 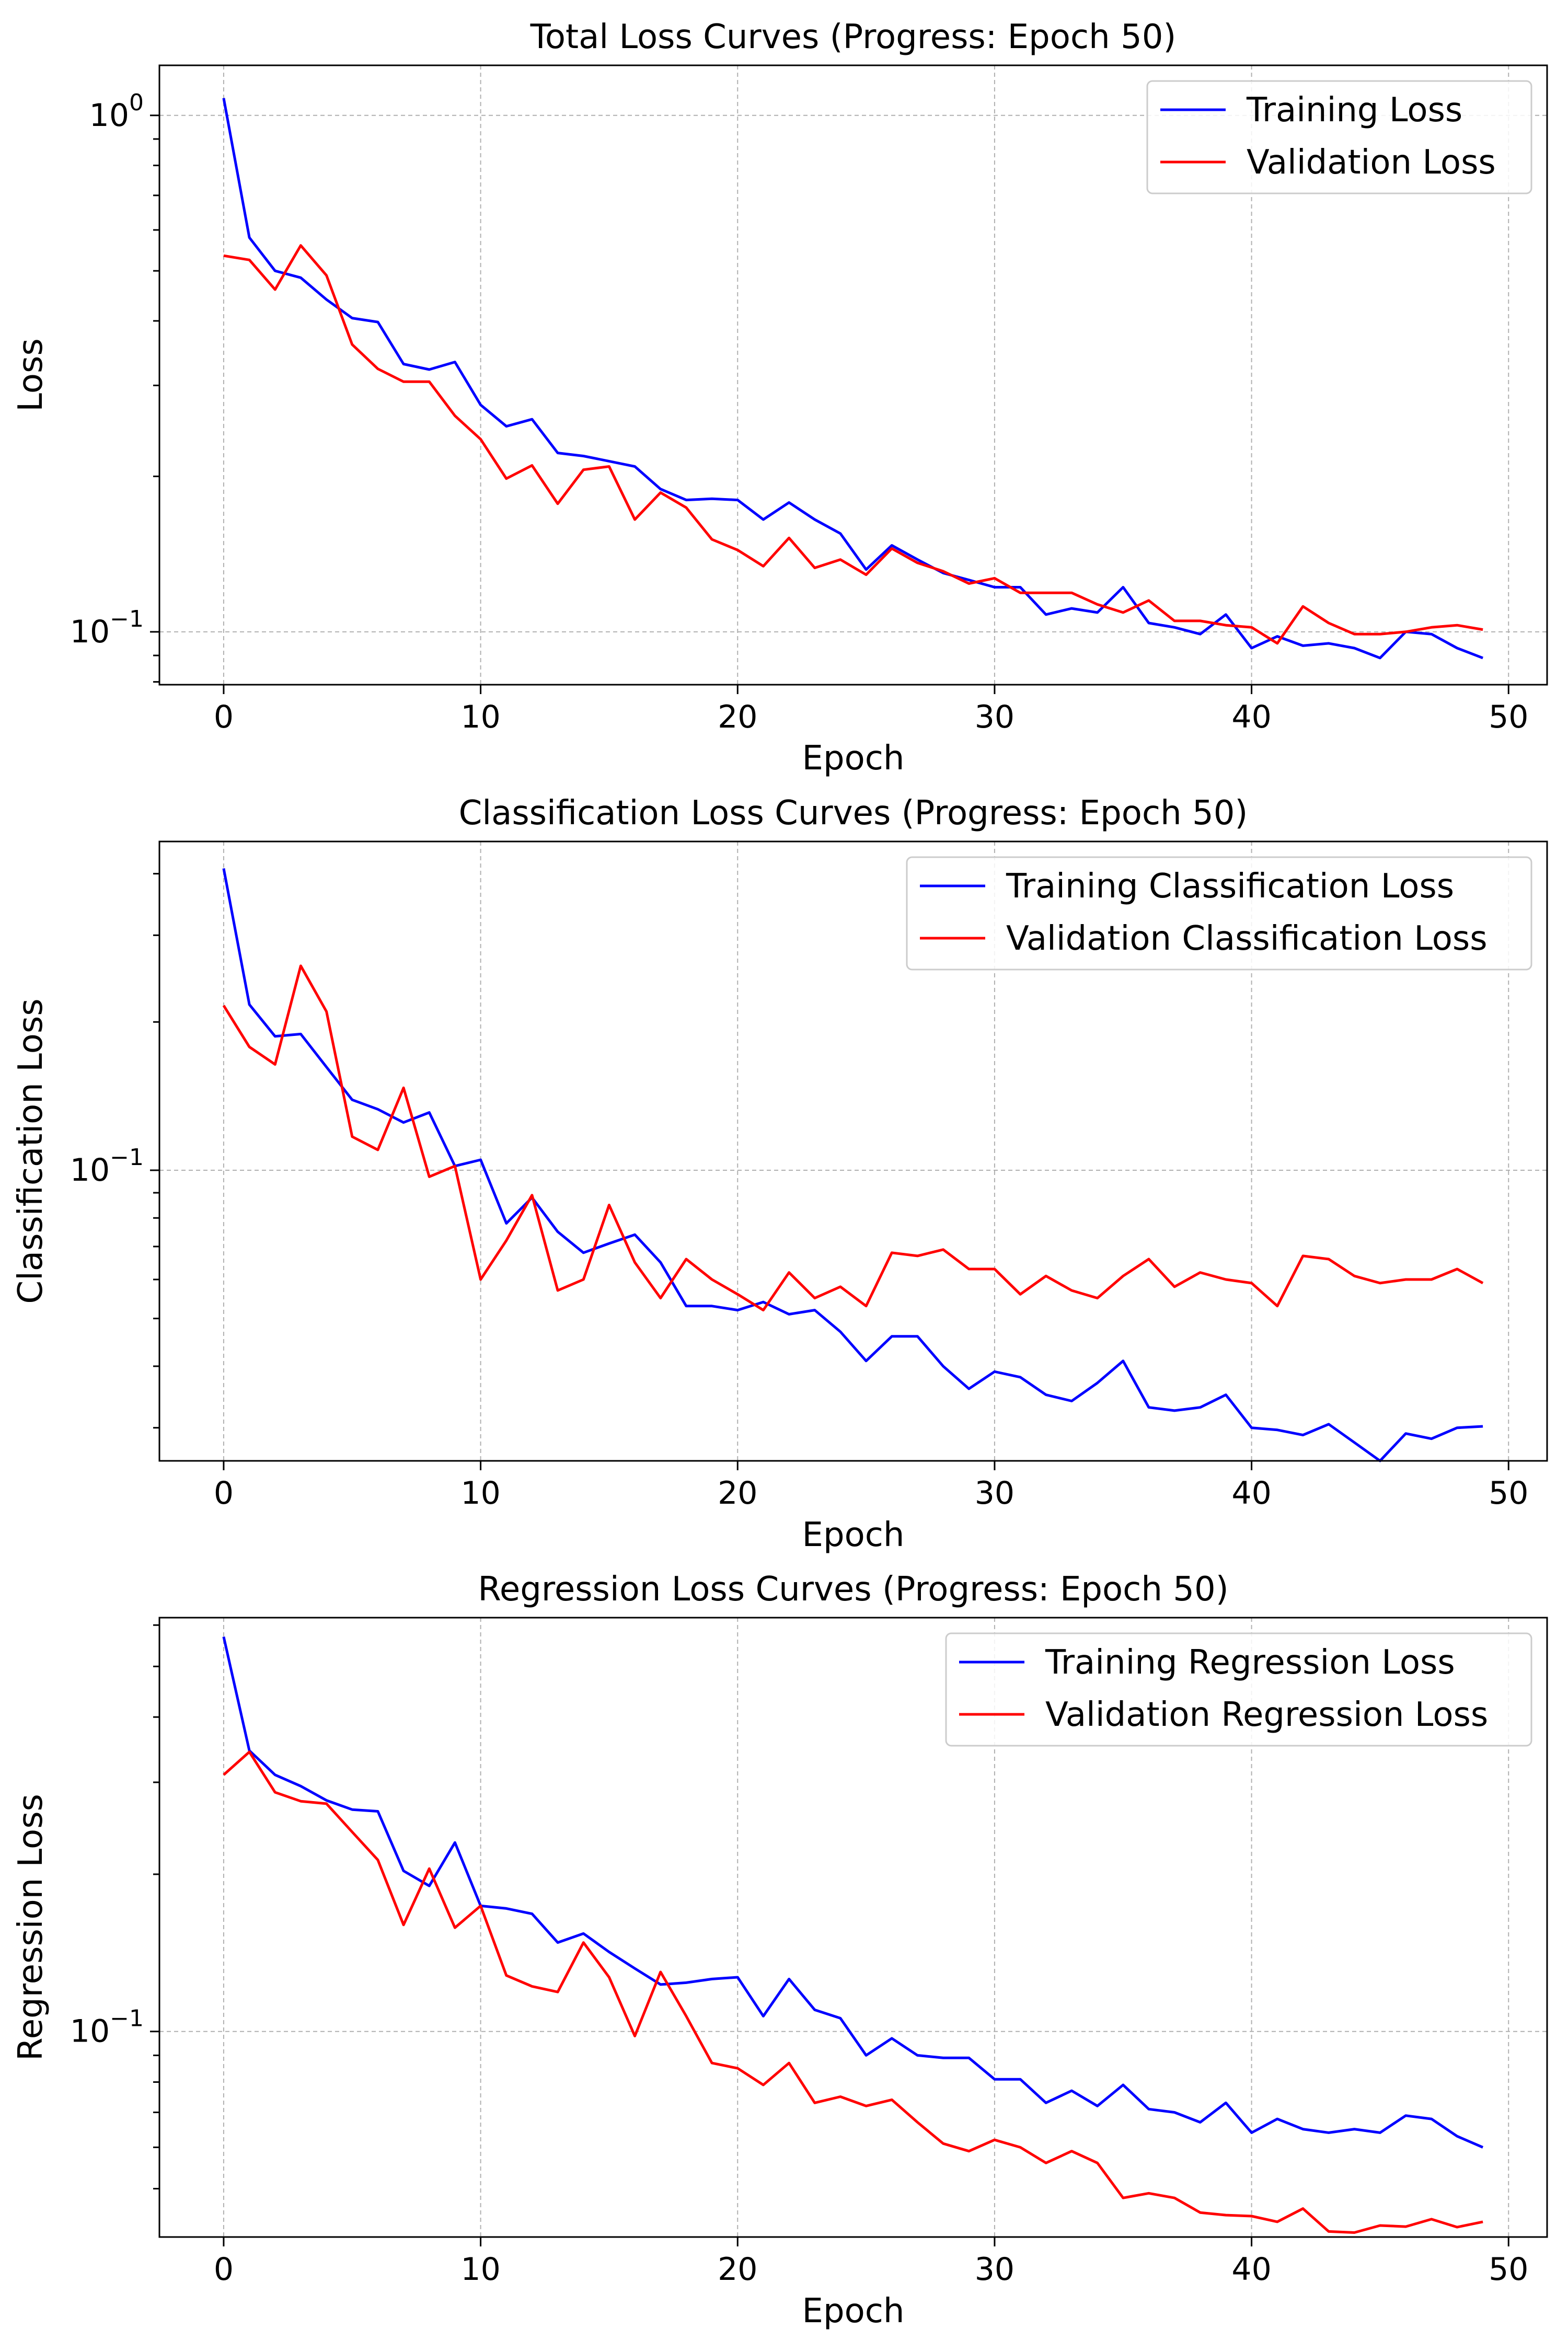 What do you see at coordinates (30, 374) in the screenshot?
I see `y-axis-label: Loss` at bounding box center [30, 374].